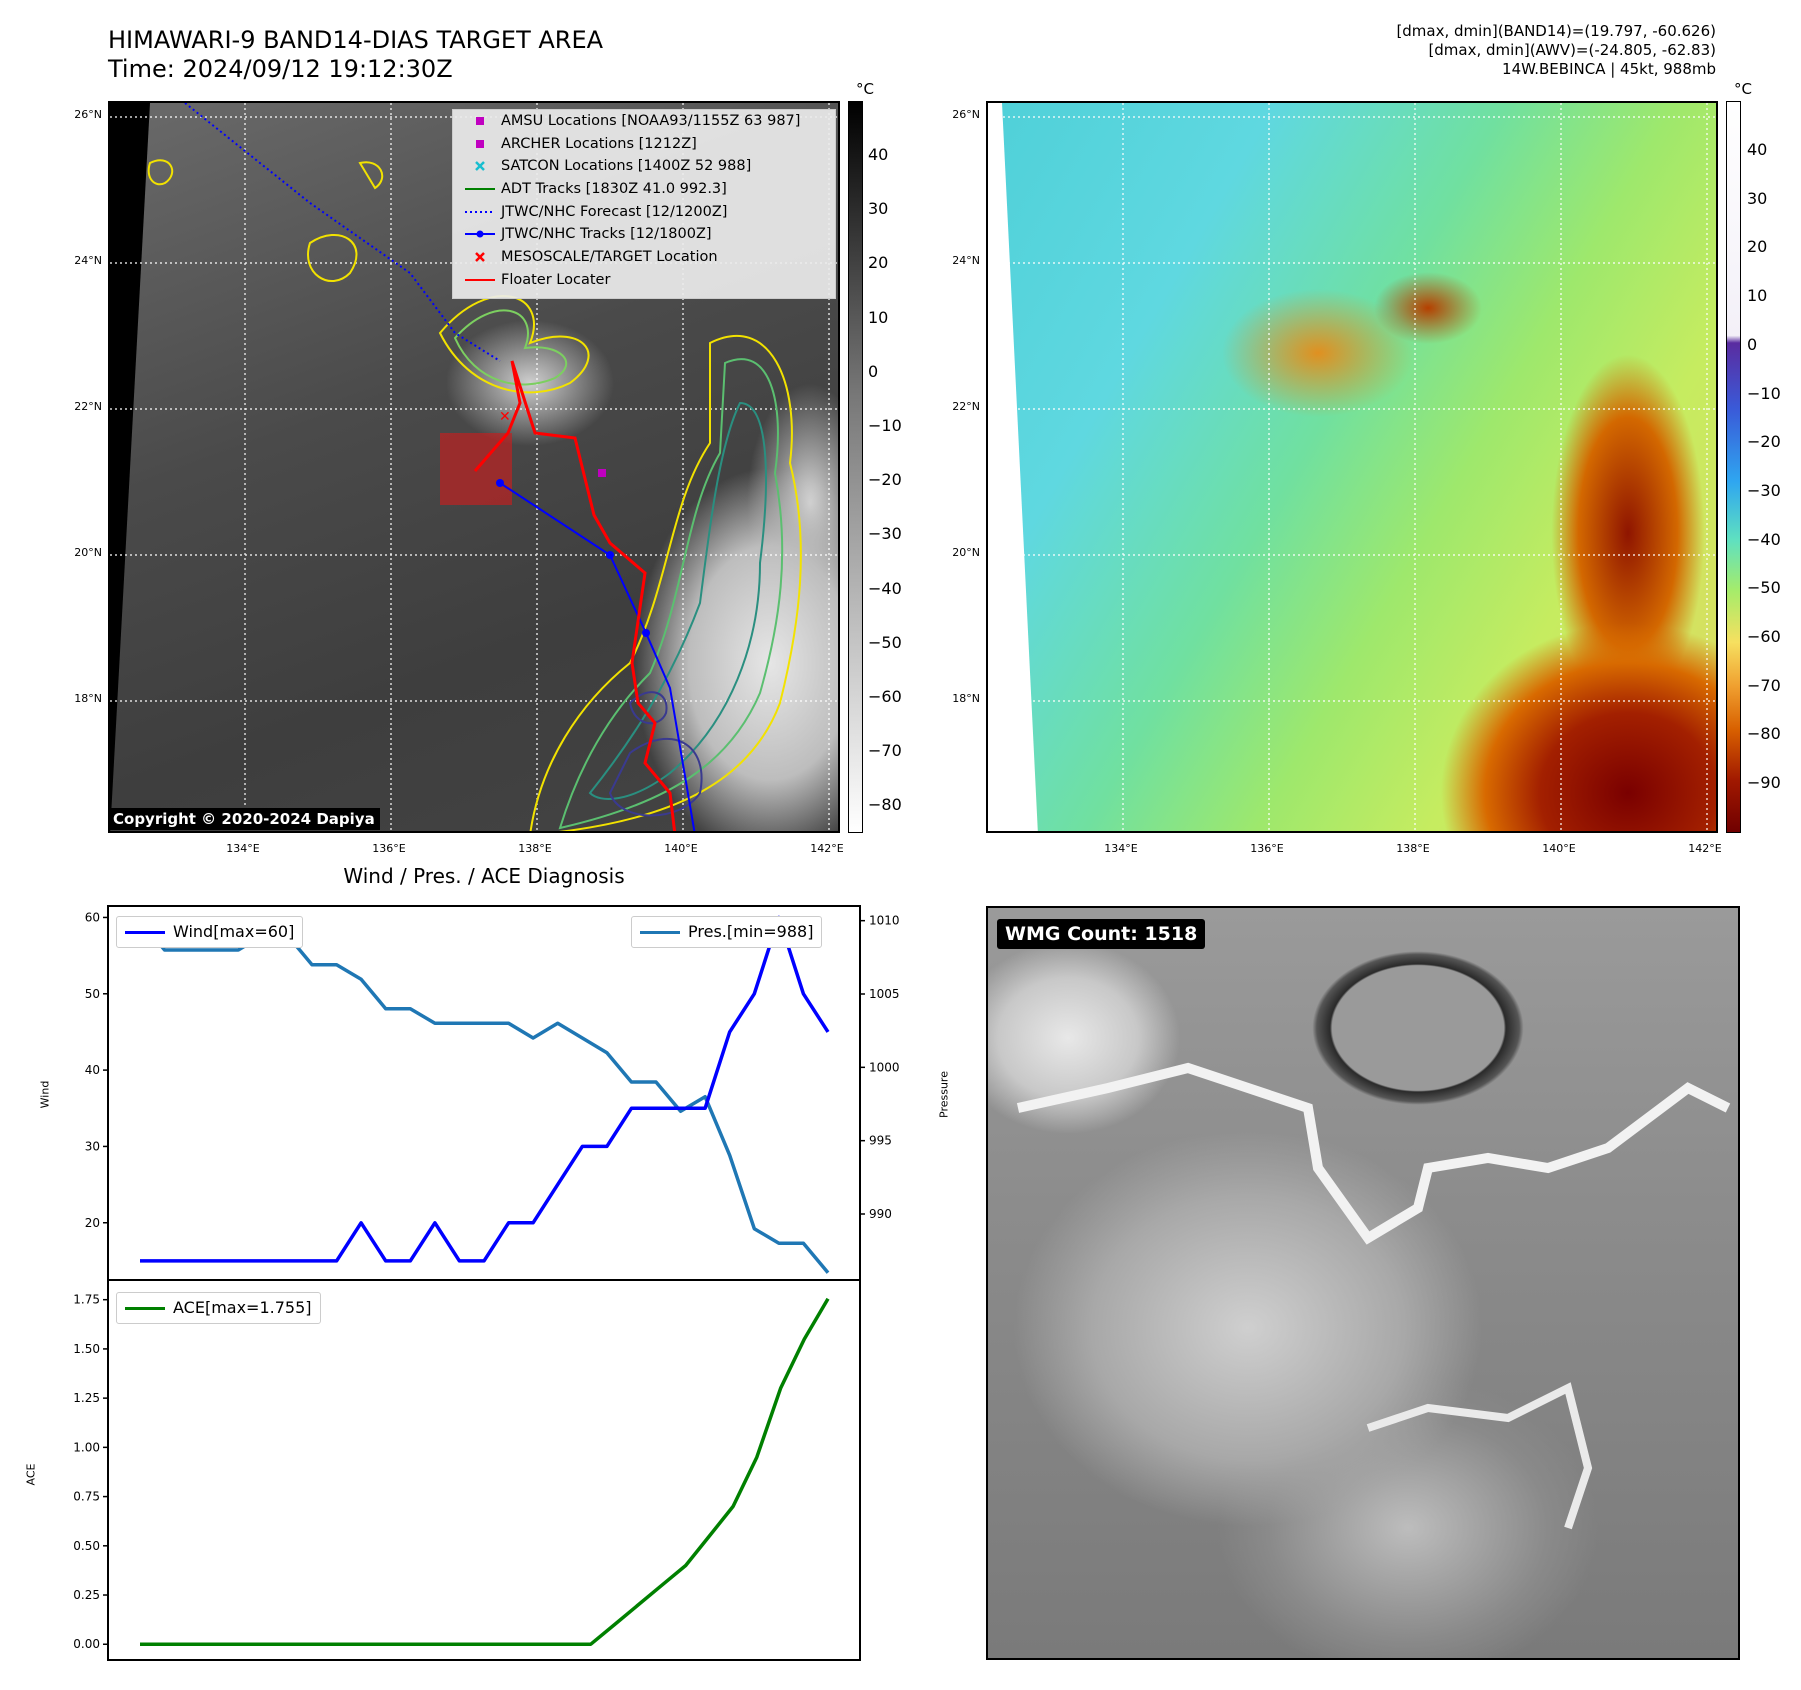 This screenshot has width=1801, height=1690. I want to click on wind-tick-label: 30, so click(92, 1146).